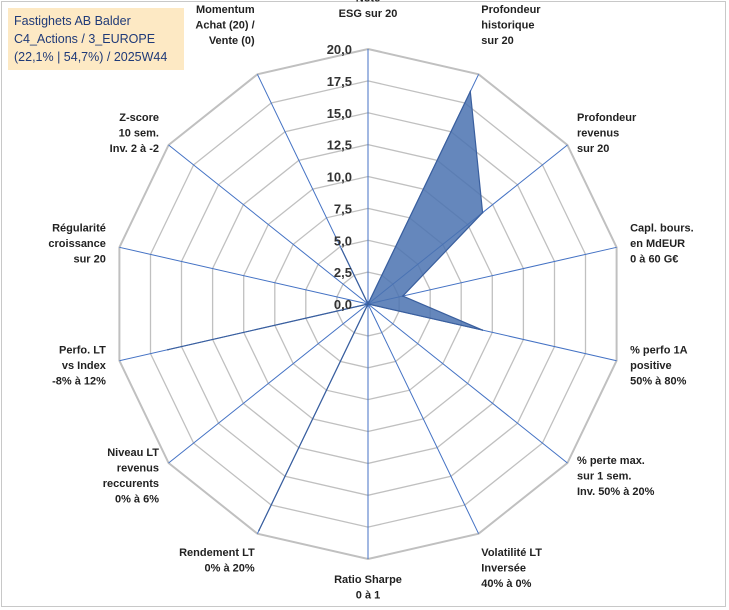  Describe the element at coordinates (339, 81) in the screenshot. I see `tick-label-7: 17,5` at that location.